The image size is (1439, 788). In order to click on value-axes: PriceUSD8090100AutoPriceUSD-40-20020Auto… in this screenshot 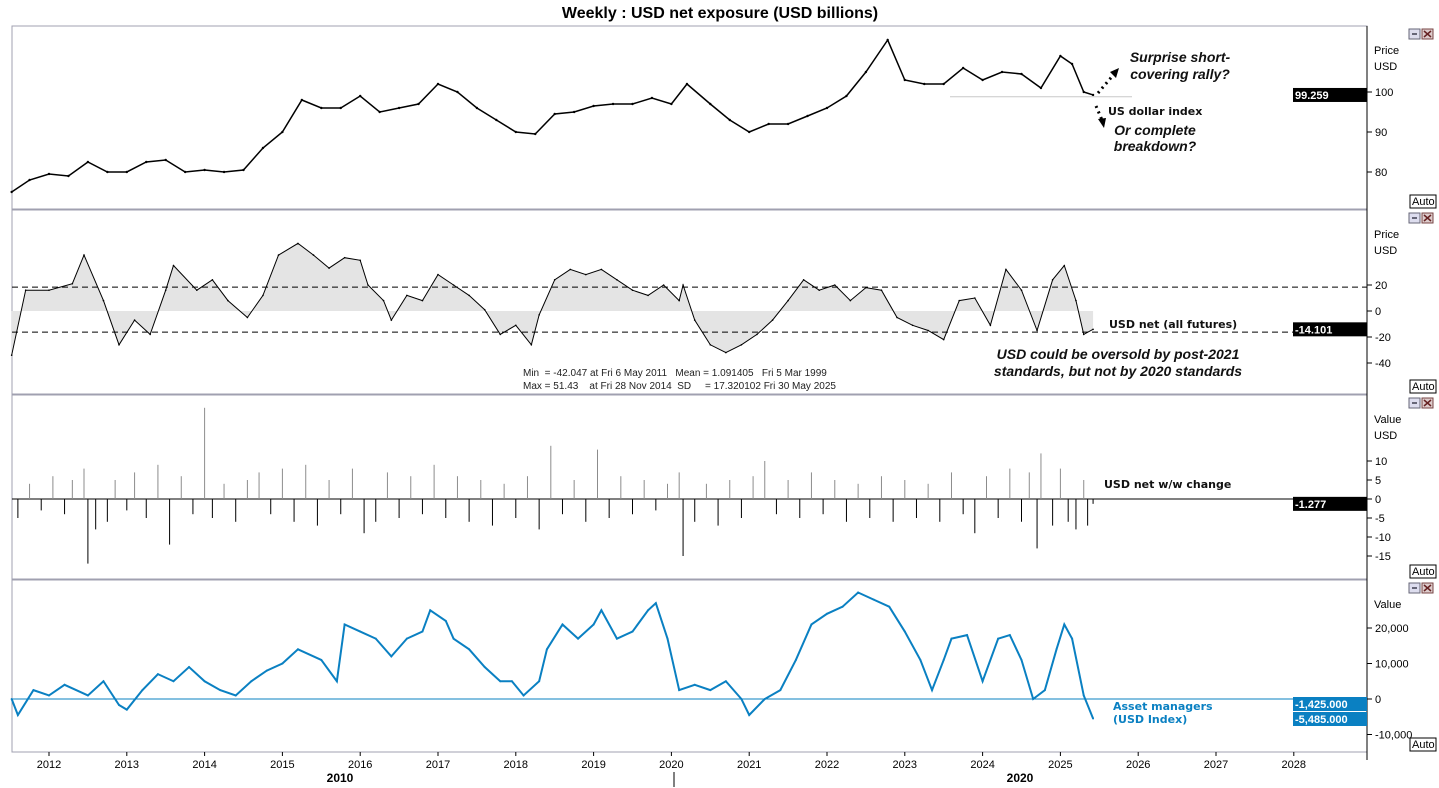, I will do `click(1365, 390)`.